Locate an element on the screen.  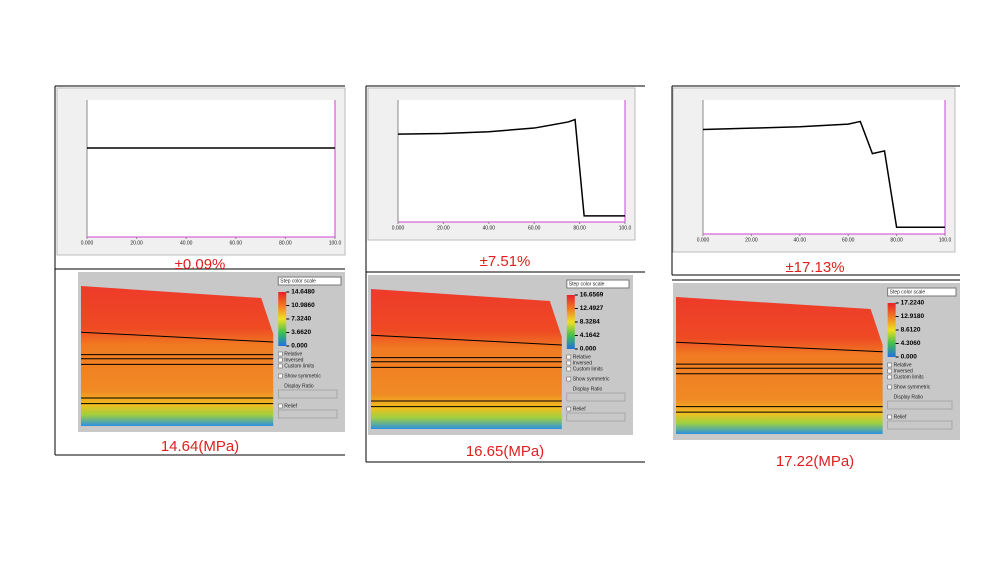
caption-bottom: 14.64(MPa) is located at coordinates (200, 446).